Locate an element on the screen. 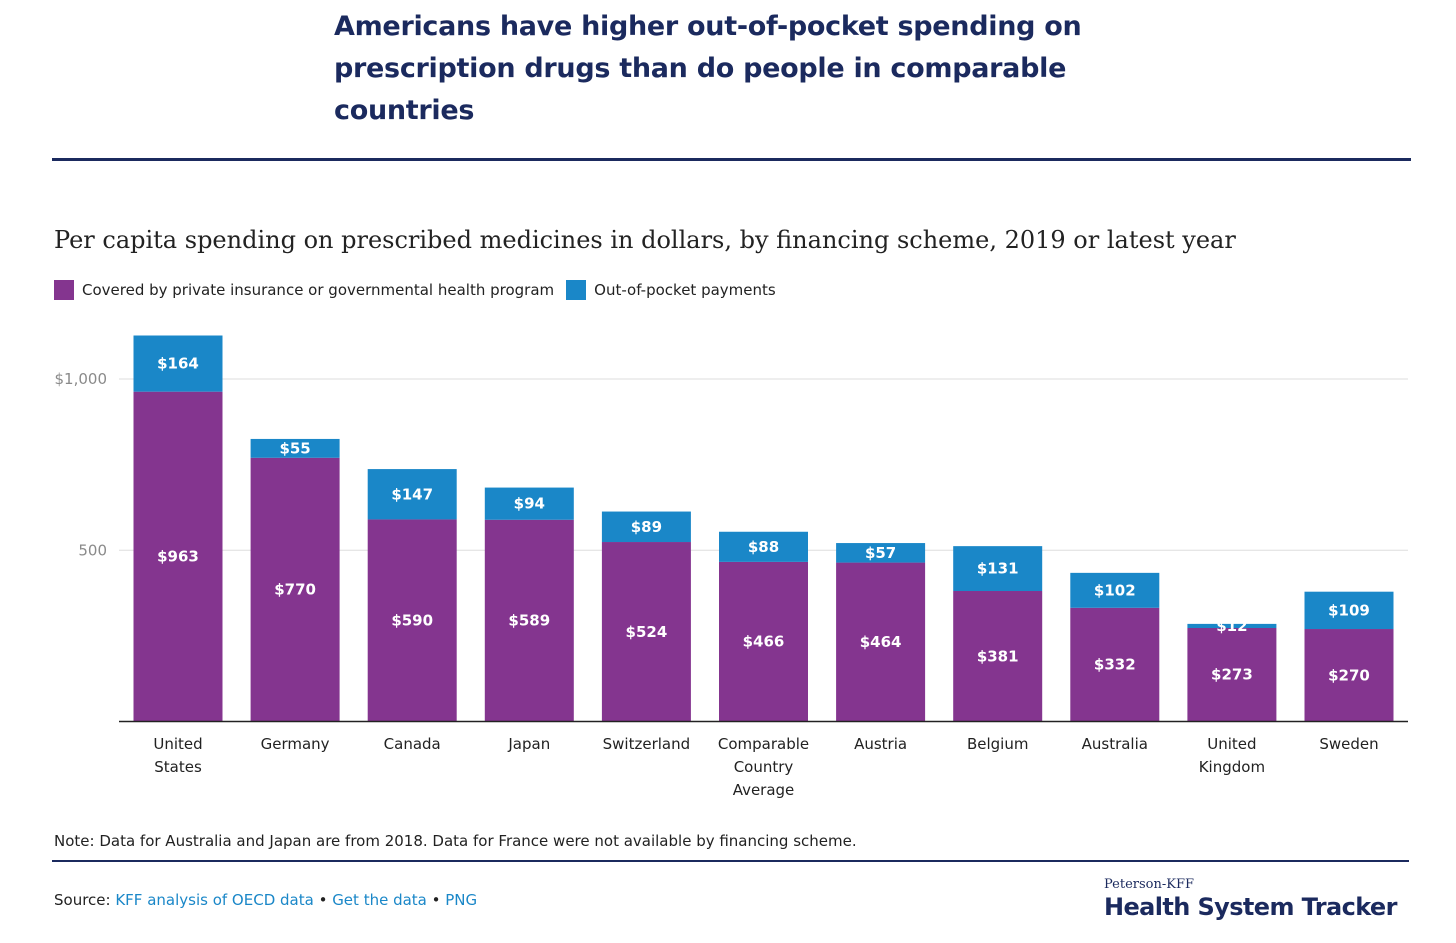  x-tick-label: Canada is located at coordinates (412, 744).